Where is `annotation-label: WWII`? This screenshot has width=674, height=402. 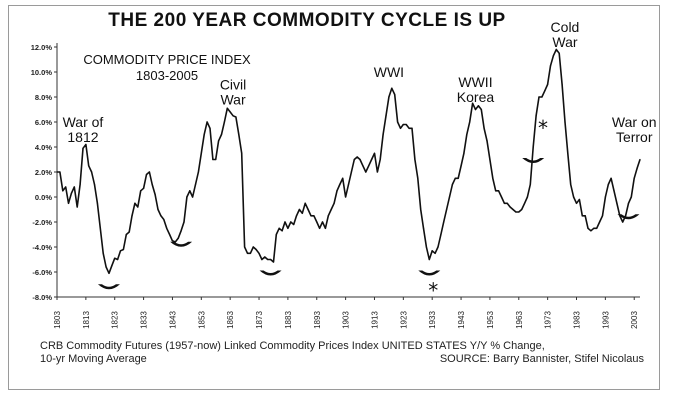 annotation-label: WWII is located at coordinates (475, 82).